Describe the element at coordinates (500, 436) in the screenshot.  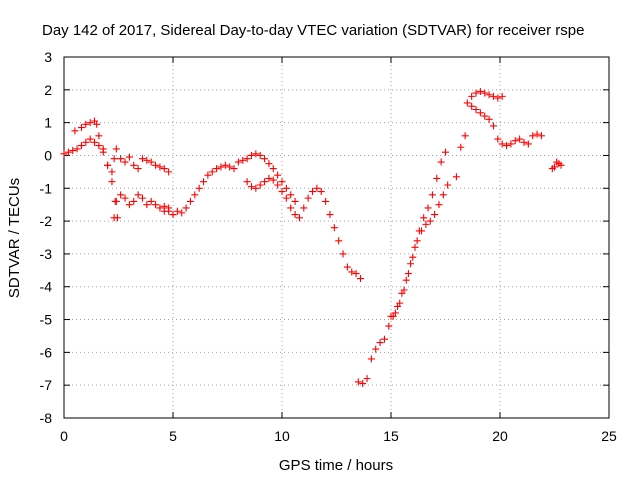
I see `x-tick-label: 20` at that location.